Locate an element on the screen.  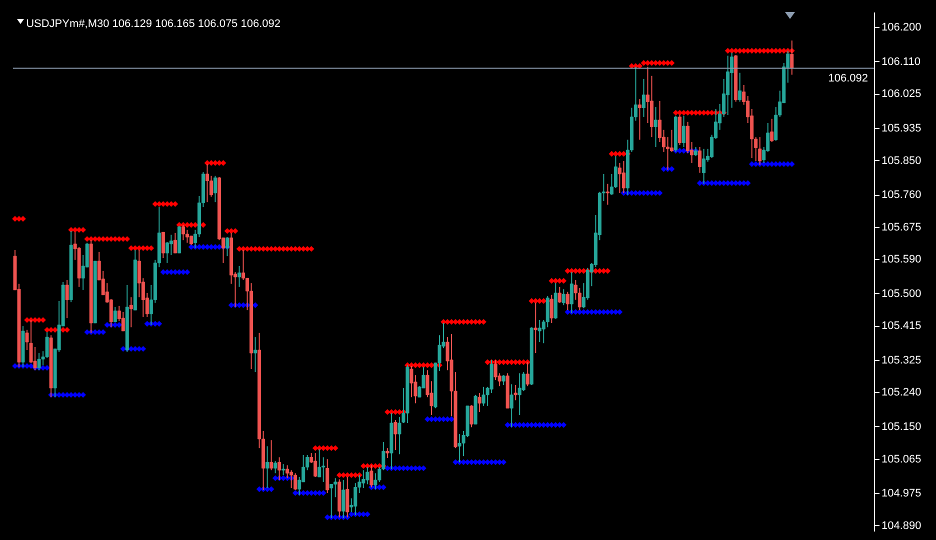
y-tick-label: 105.240 is located at coordinates (902, 392).